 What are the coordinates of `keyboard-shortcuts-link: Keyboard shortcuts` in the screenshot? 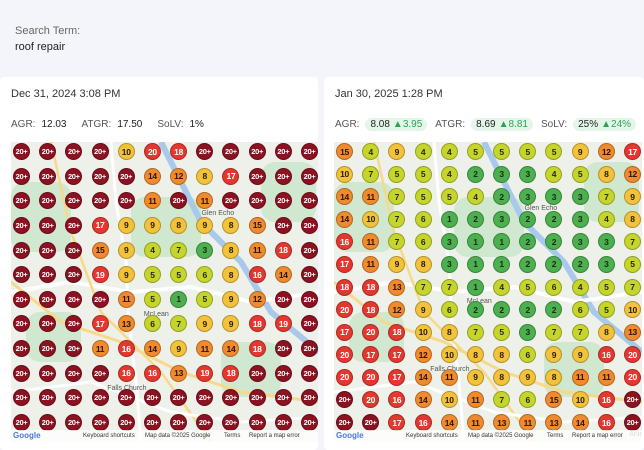 It's located at (432, 436).